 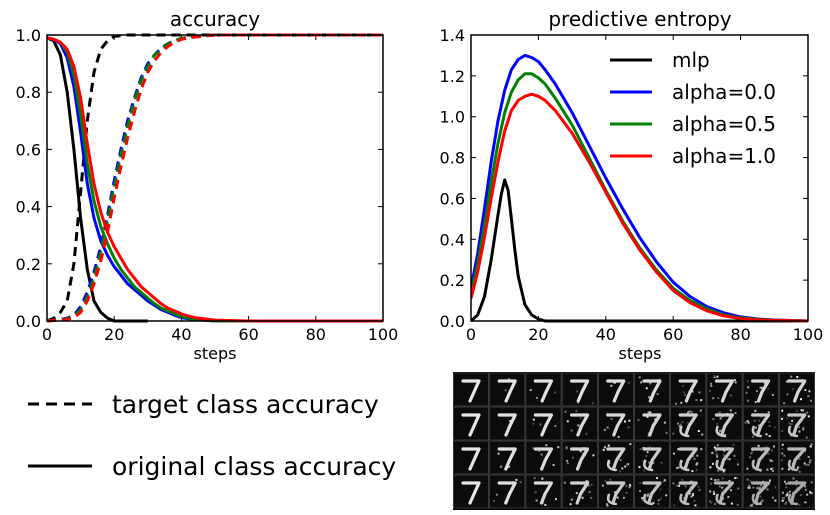 I want to click on entropy-chart-title: predictive entropy, so click(x=639, y=19).